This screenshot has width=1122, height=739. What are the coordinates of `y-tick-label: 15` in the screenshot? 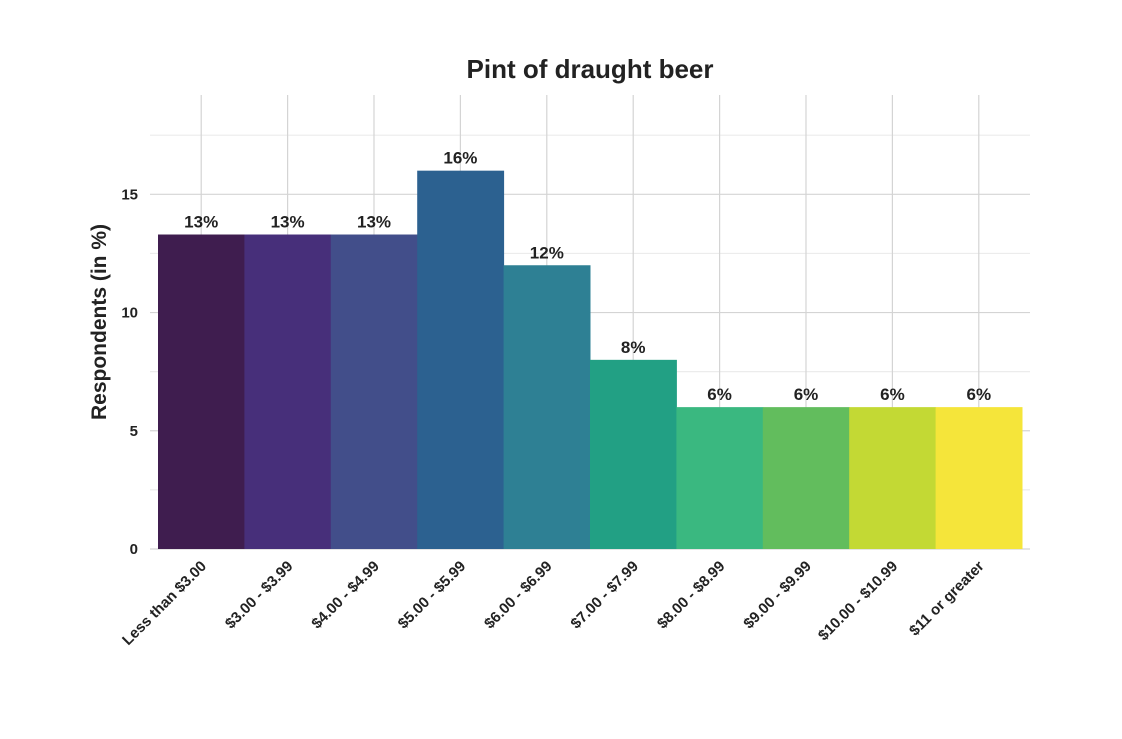 It's located at (129, 194).